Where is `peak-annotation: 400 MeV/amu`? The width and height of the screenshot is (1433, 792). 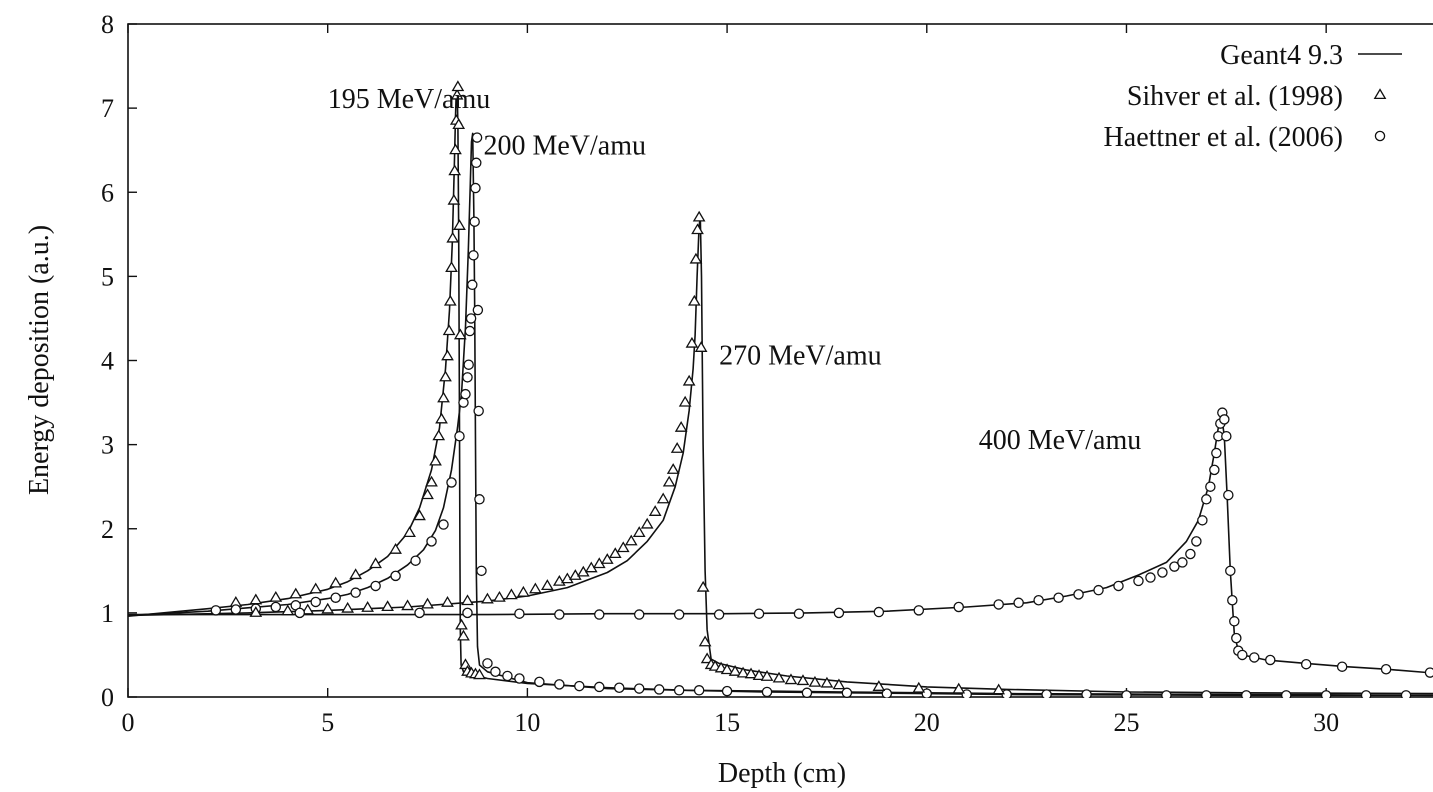 peak-annotation: 400 MeV/amu is located at coordinates (1060, 440).